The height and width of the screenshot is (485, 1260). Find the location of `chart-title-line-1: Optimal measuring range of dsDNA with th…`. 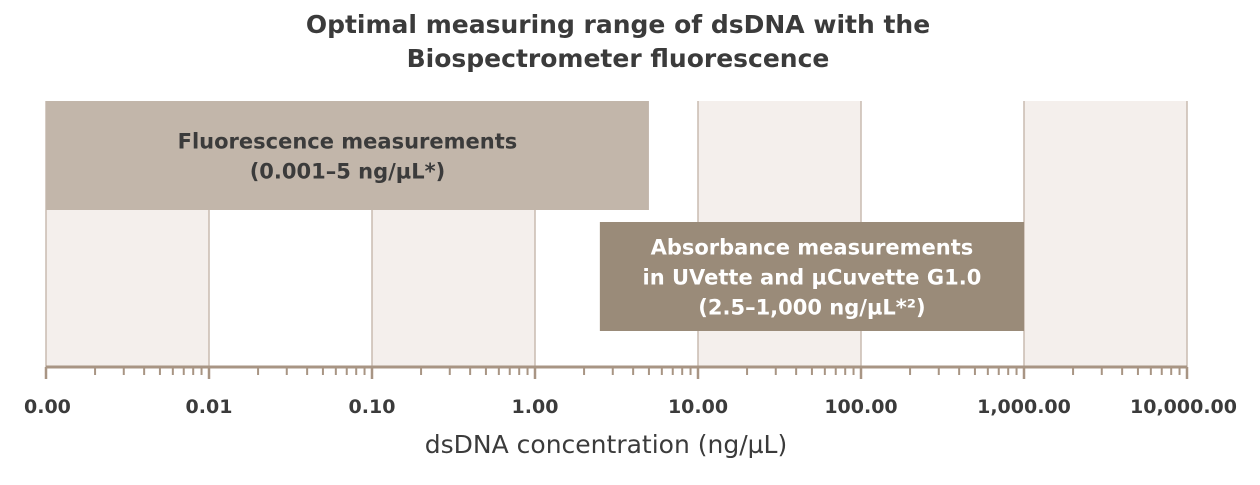

chart-title-line-1: Optimal measuring range of dsDNA with th… is located at coordinates (618, 24).